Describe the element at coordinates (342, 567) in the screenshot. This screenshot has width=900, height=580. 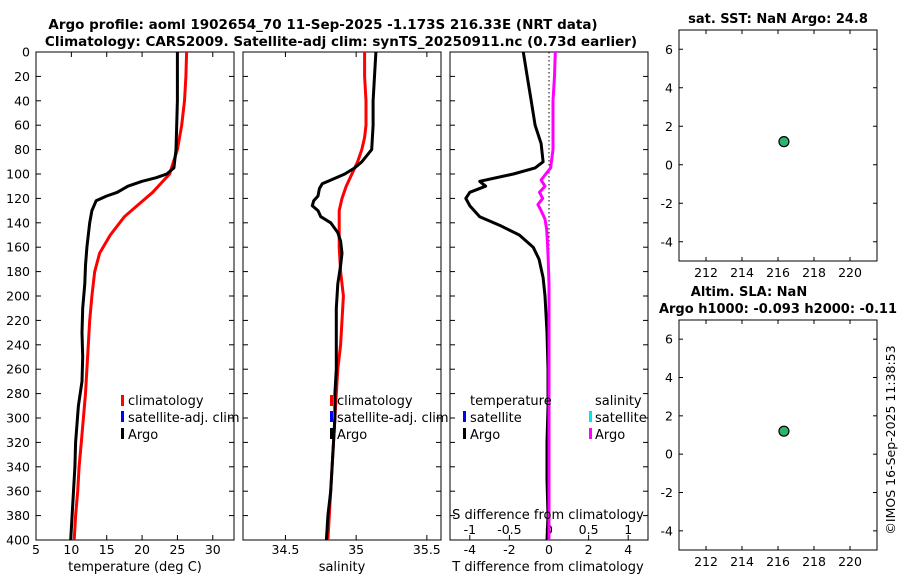
I see `salinity-x-label: salinity` at that location.